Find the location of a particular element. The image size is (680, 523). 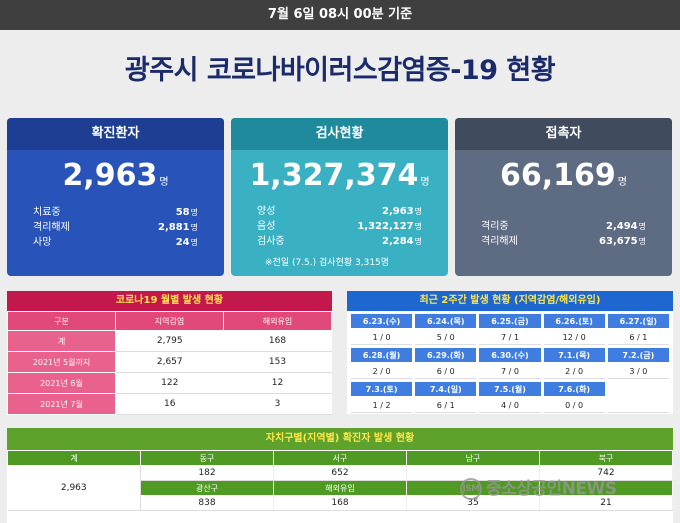

contacts-card: 접촉자 66,169 명 격리중 2,494명 격리해제 63,675명 is located at coordinates (563, 197).